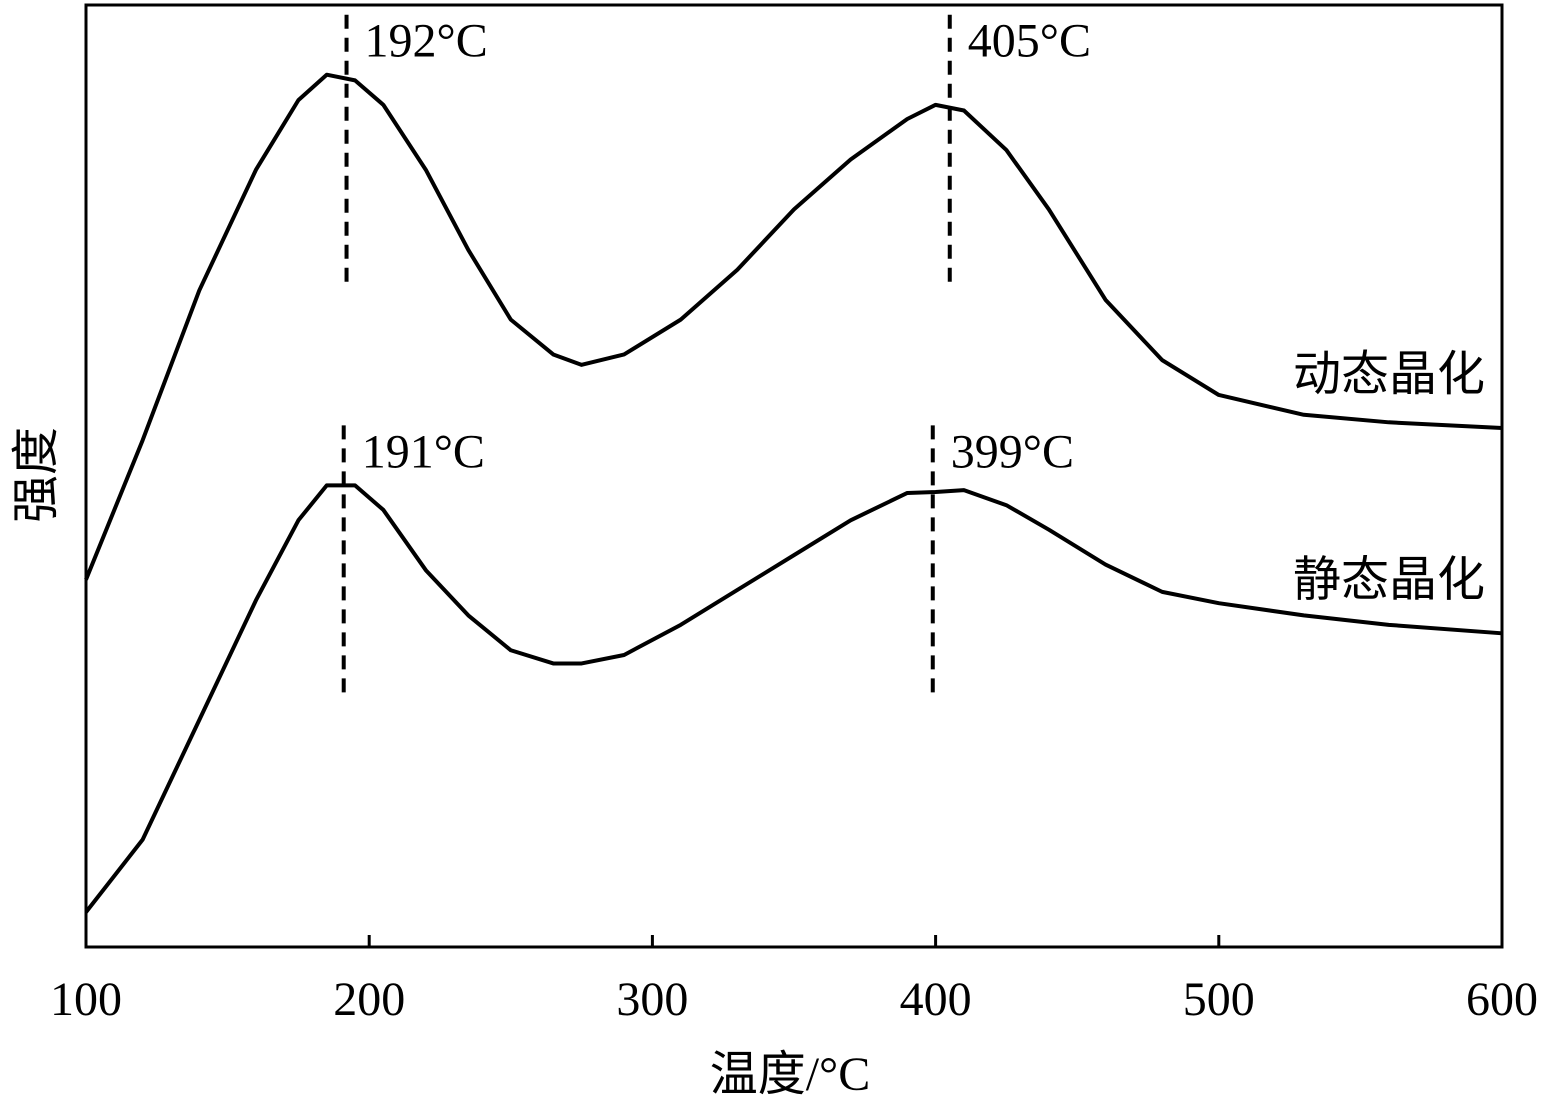  I want to click on peak-label: 192°C, so click(426, 41).